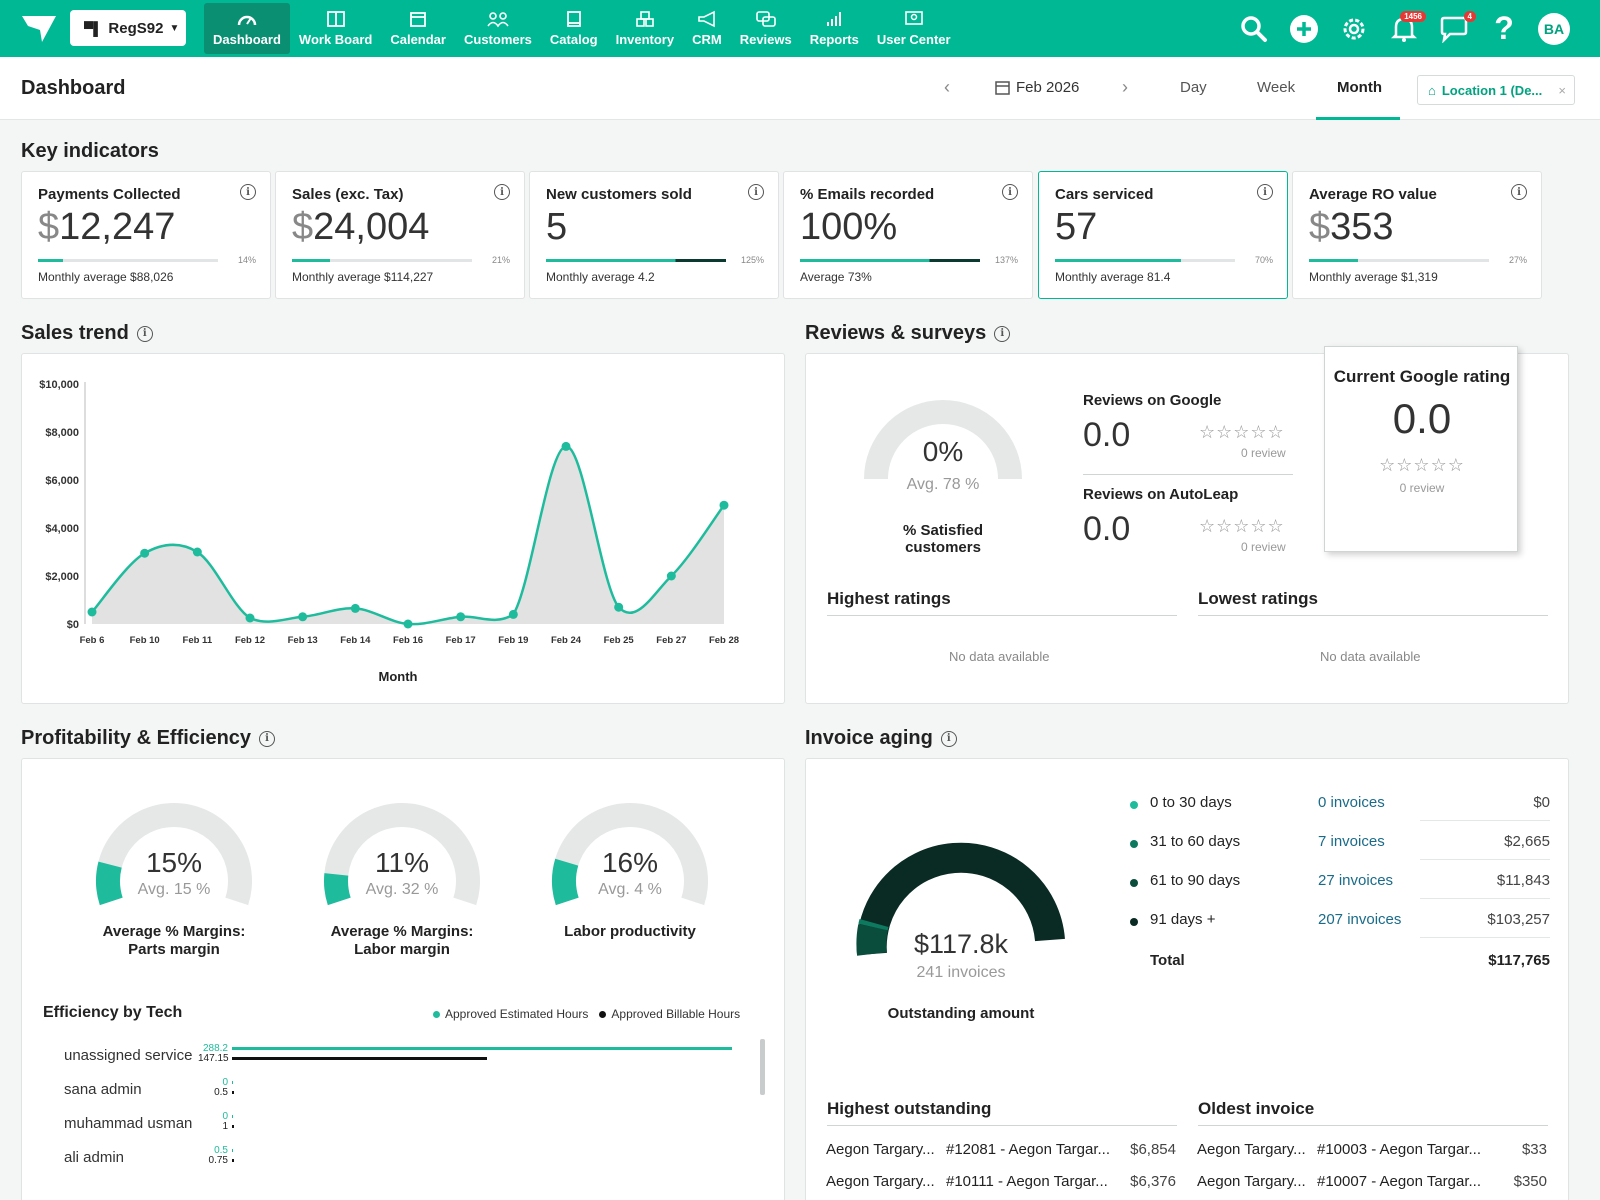 The height and width of the screenshot is (1200, 1600). I want to click on billable-hours-bar, so click(233, 1092).